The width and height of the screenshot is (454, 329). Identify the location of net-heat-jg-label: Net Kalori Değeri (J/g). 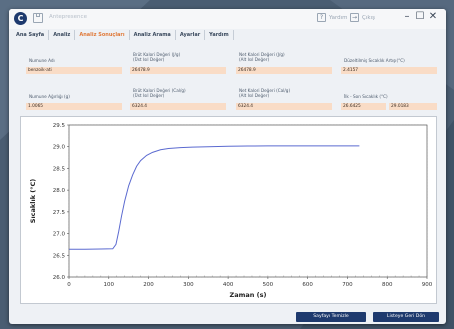
(262, 54).